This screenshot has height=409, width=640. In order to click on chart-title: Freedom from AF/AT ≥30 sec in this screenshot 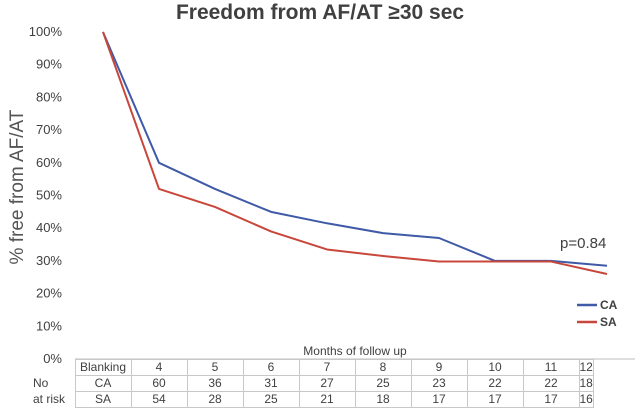, I will do `click(320, 12)`.